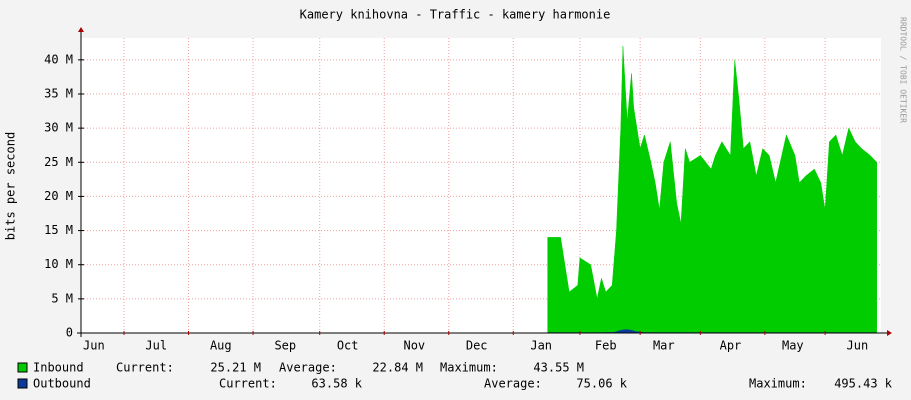 Image resolution: width=911 pixels, height=400 pixels. I want to click on x-arrow, so click(889, 333).